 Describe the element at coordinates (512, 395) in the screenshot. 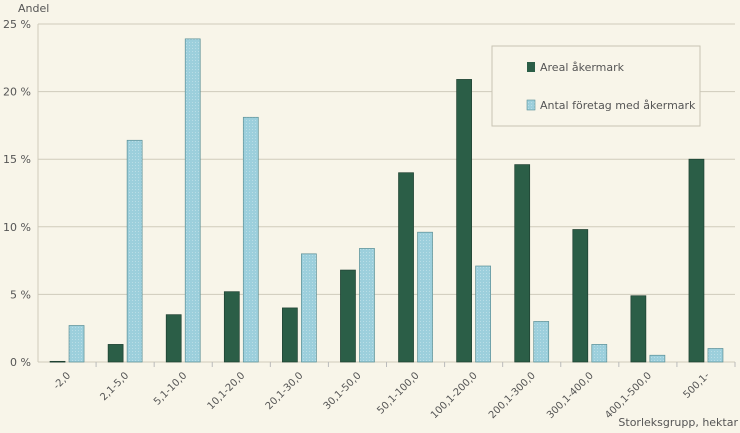

I see `x-tick-label: 200,1-300,0` at that location.